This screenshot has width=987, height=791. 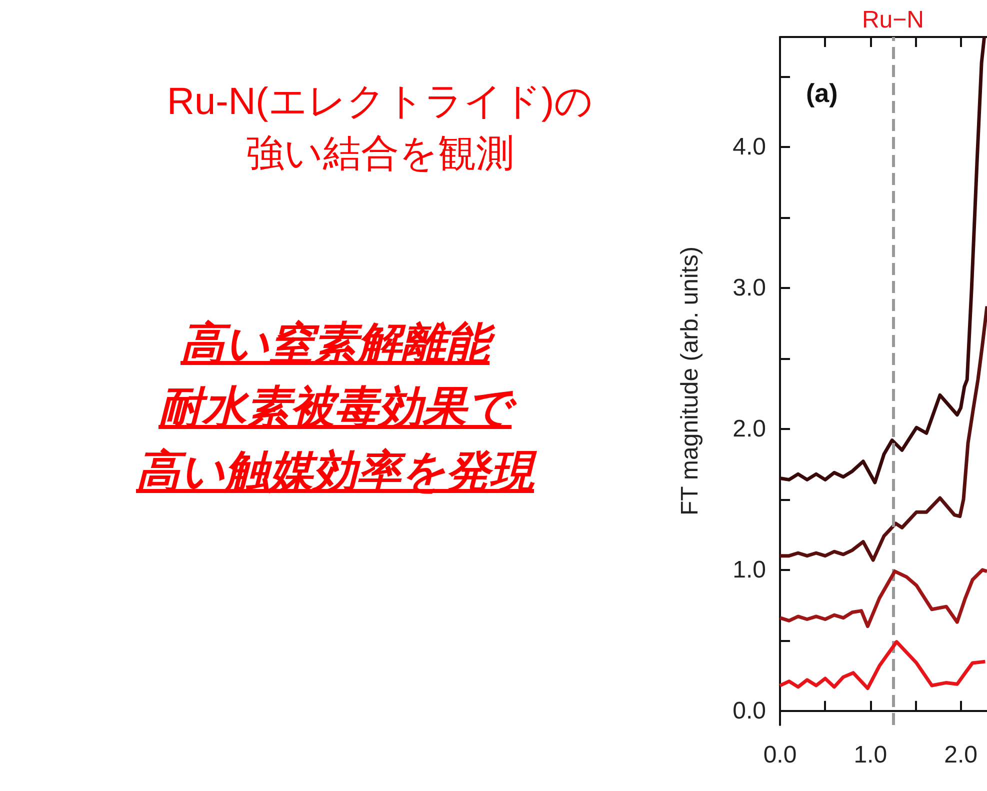 What do you see at coordinates (780, 755) in the screenshot?
I see `x-tick-label: 0.0` at bounding box center [780, 755].